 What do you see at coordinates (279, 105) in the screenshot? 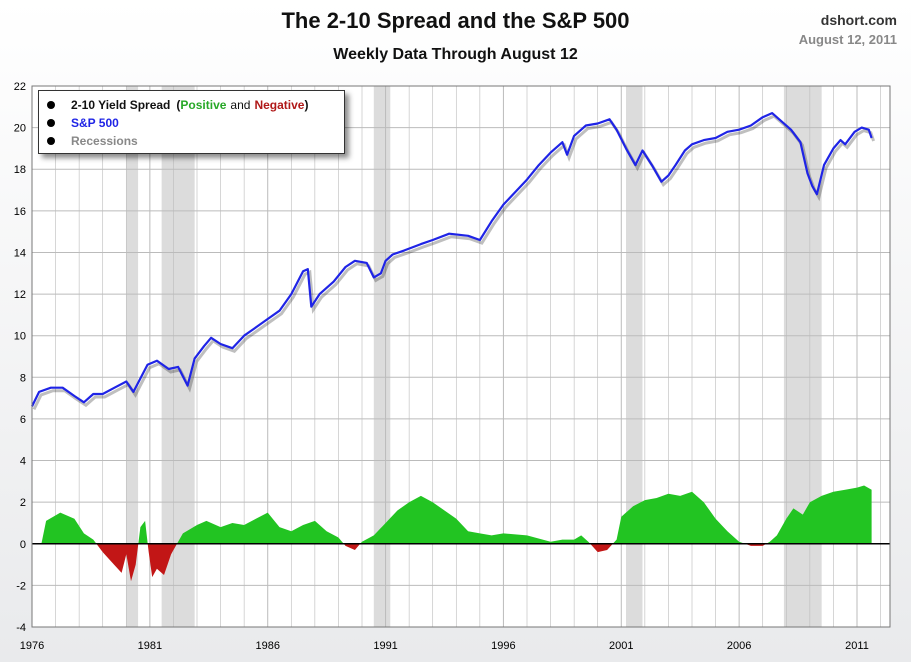
I see `legend-label-negative: Negative` at bounding box center [279, 105].